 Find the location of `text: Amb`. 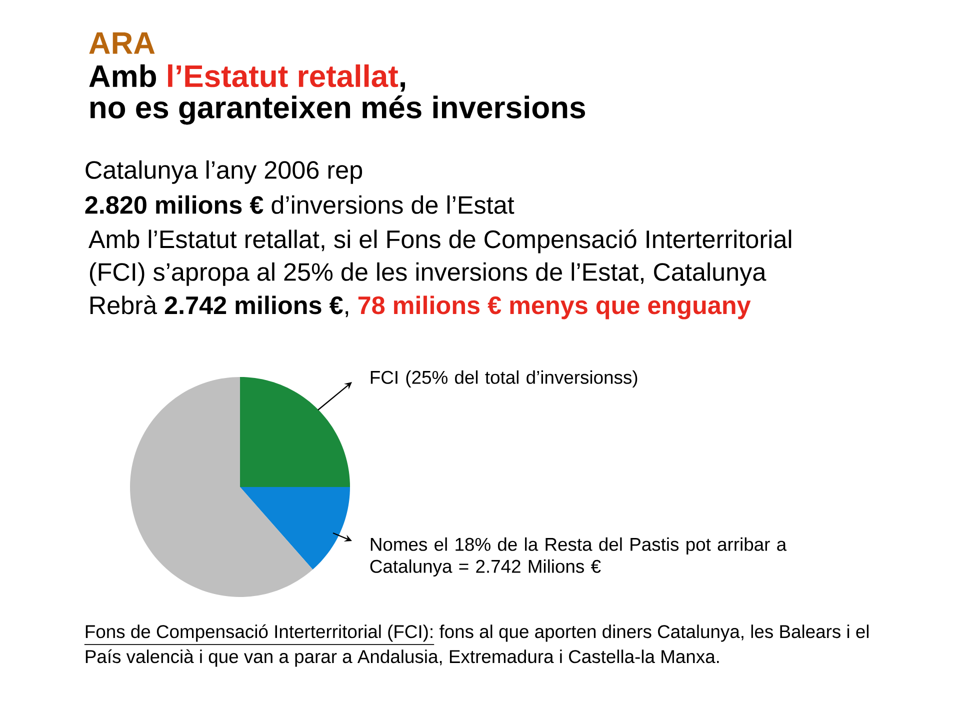

text: Amb is located at coordinates (122, 76).